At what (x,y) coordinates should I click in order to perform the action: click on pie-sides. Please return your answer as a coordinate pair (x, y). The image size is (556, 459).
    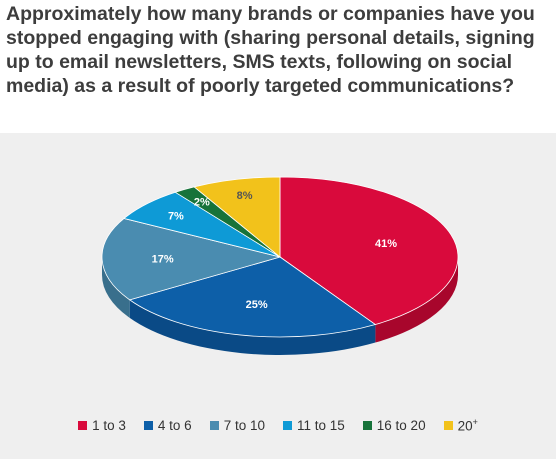
    Looking at the image, I should click on (280, 306).